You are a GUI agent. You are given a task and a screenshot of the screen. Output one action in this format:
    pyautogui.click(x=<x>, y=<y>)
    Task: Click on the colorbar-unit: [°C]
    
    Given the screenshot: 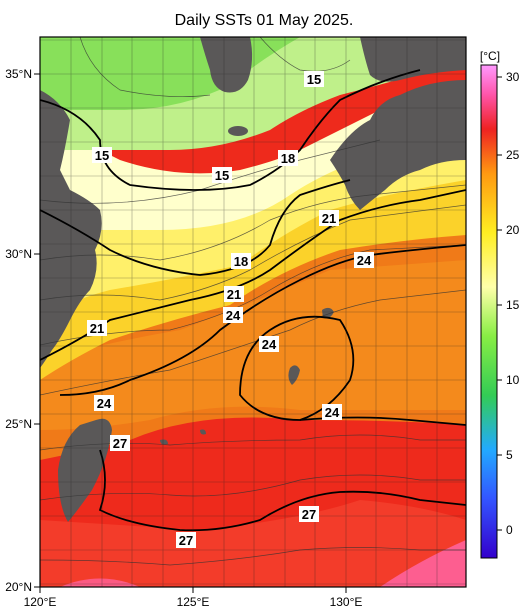 What is the action you would take?
    pyautogui.click(x=490, y=56)
    